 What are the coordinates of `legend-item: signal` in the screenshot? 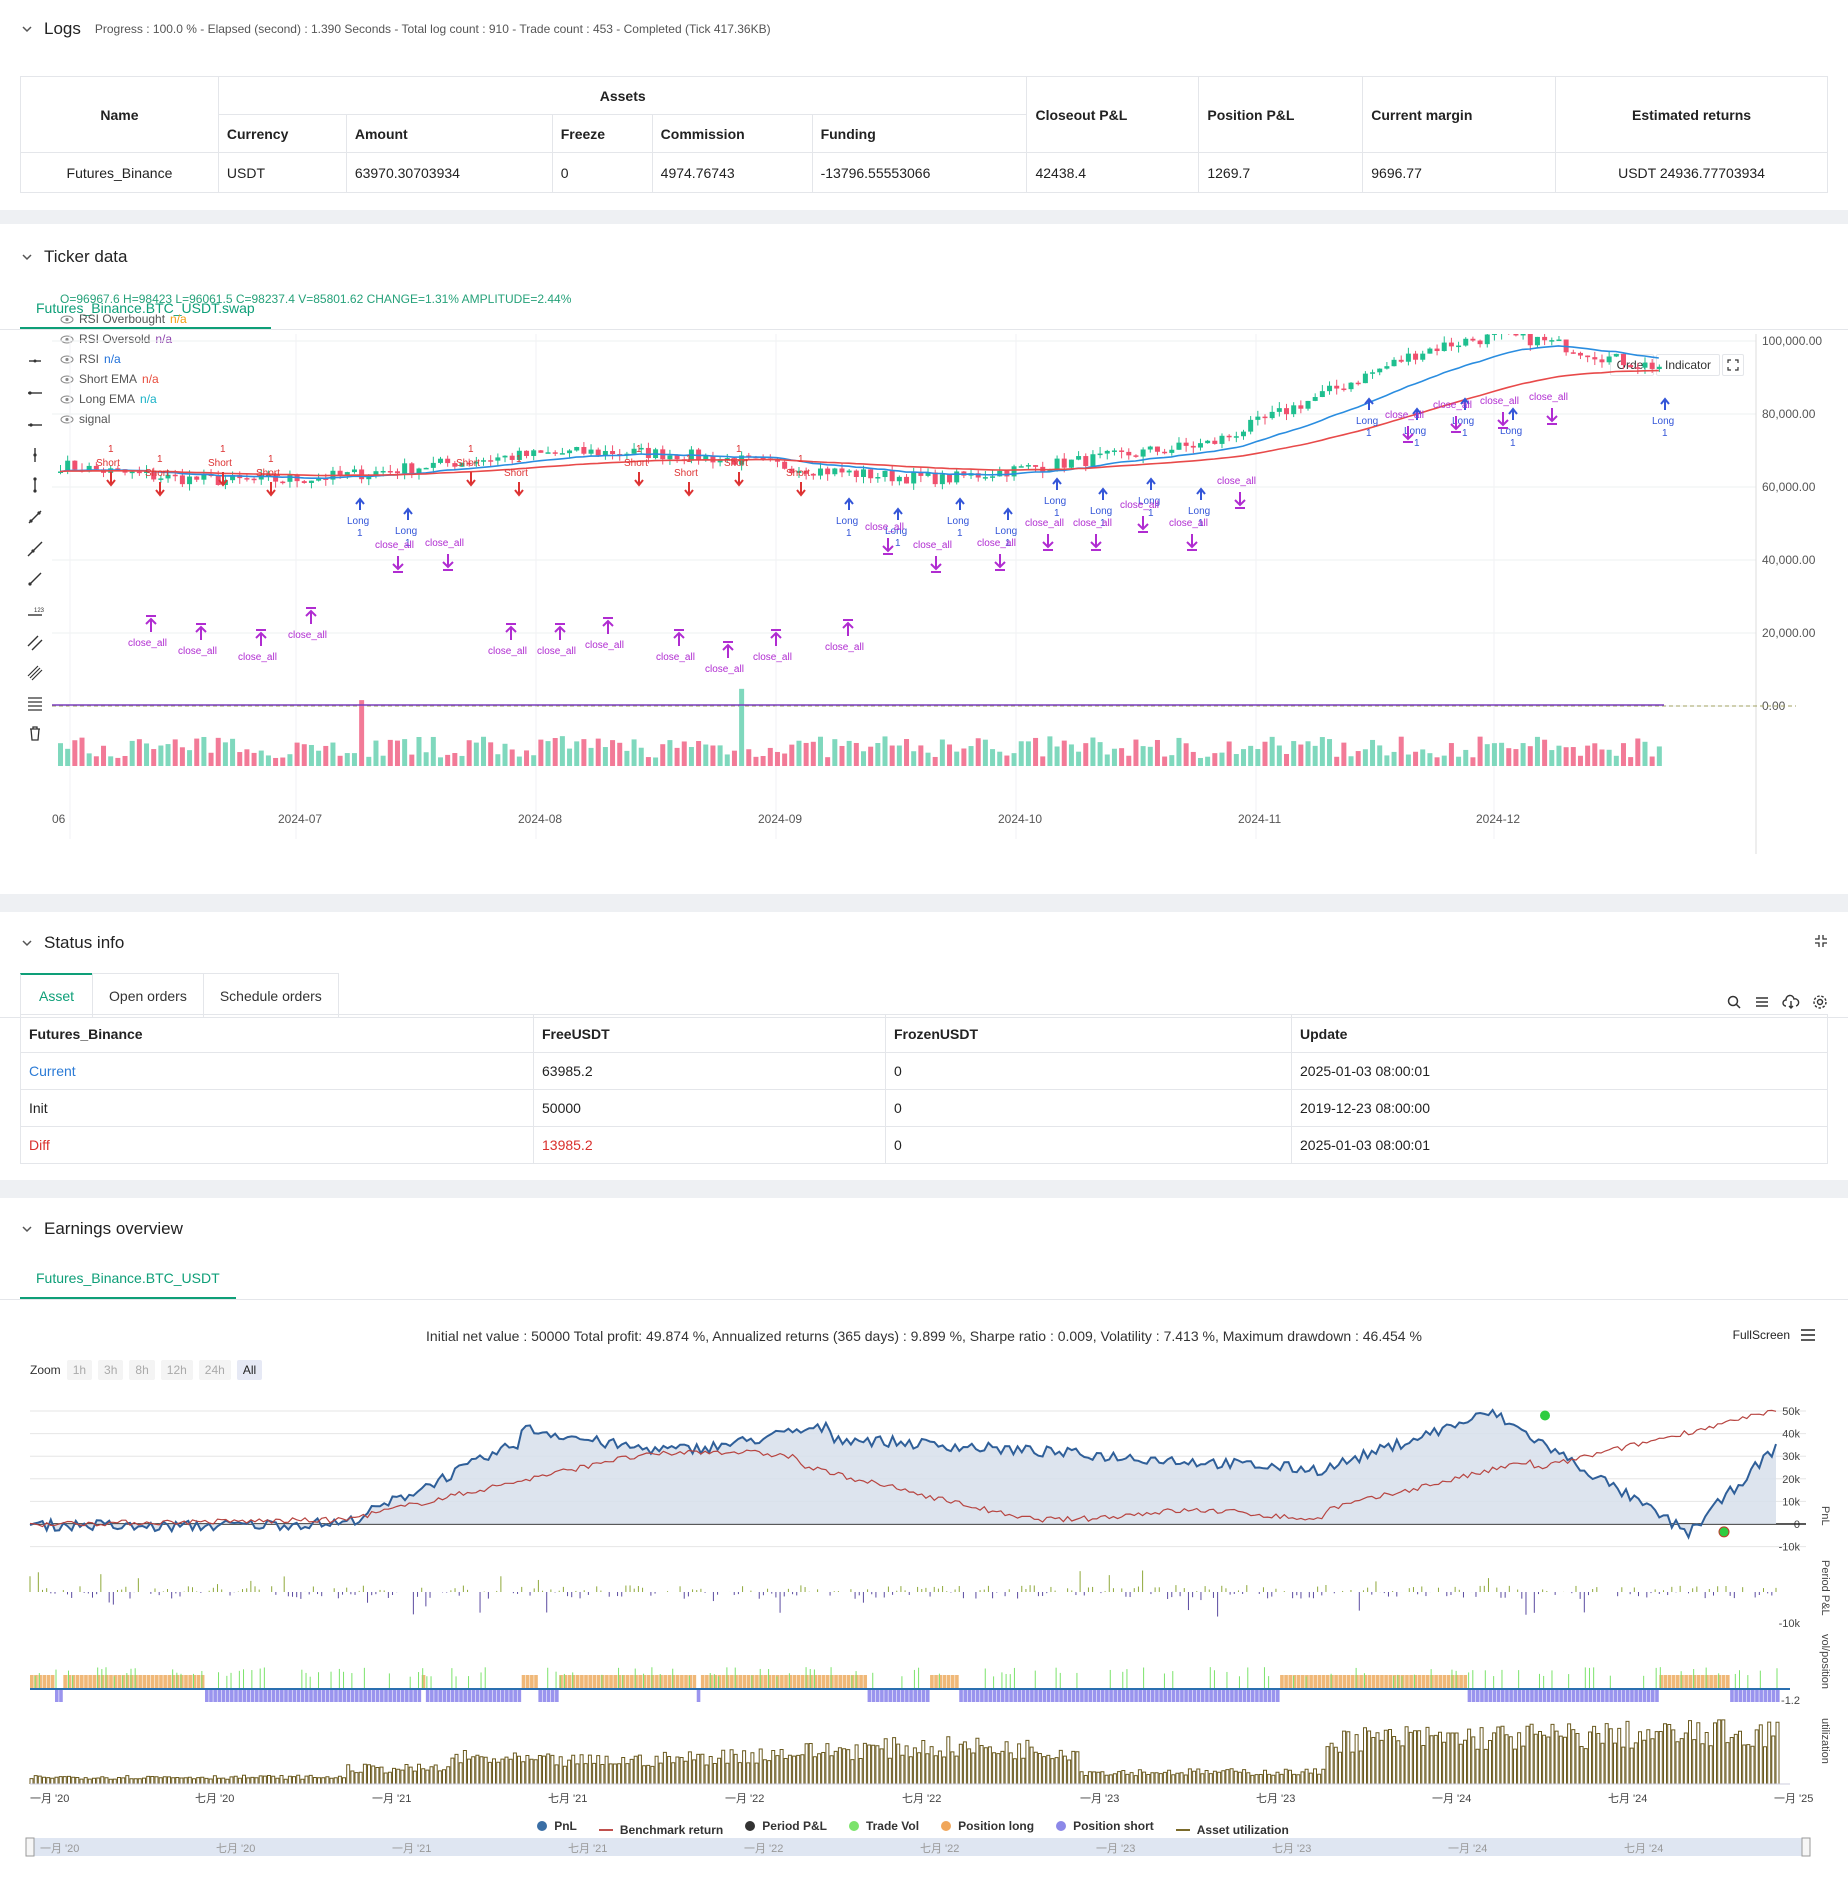 It's located at (85, 419).